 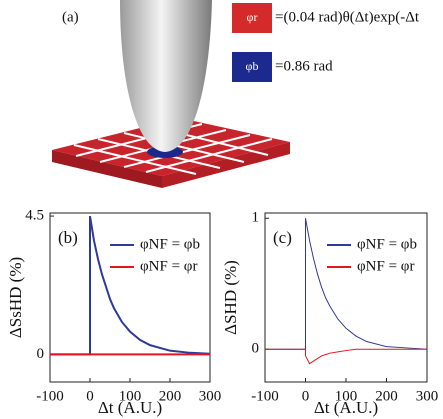 What do you see at coordinates (282, 237) in the screenshot?
I see `panel-label: (c)` at bounding box center [282, 237].